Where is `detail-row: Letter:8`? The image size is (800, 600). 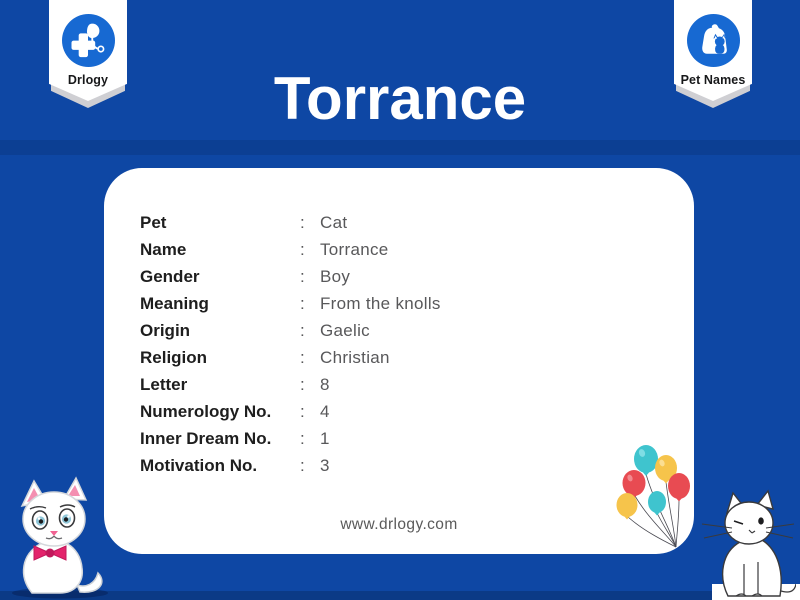
detail-row: Letter:8 is located at coordinates (355, 384).